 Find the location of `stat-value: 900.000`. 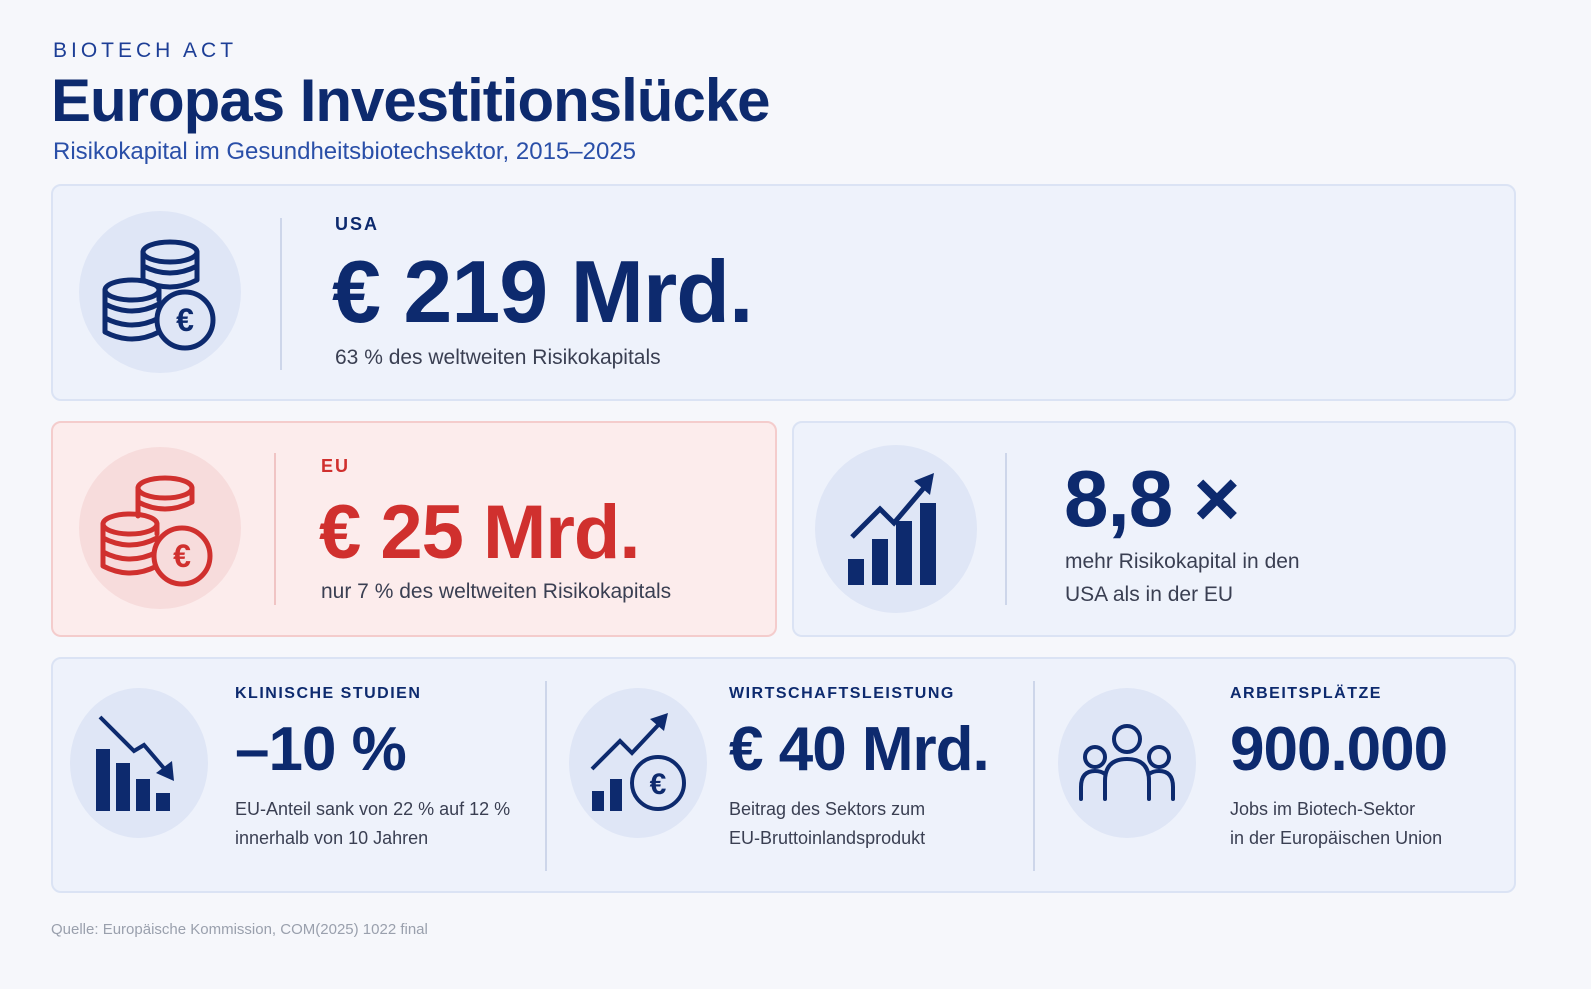

stat-value: 900.000 is located at coordinates (1339, 749).